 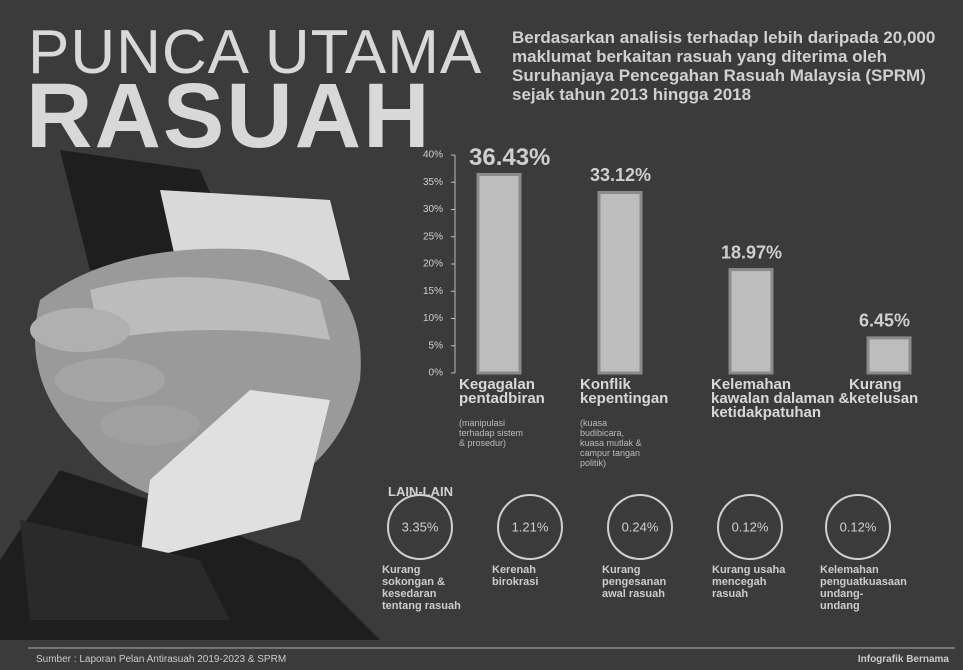 I want to click on value-label: 18.97%, so click(x=751, y=252).